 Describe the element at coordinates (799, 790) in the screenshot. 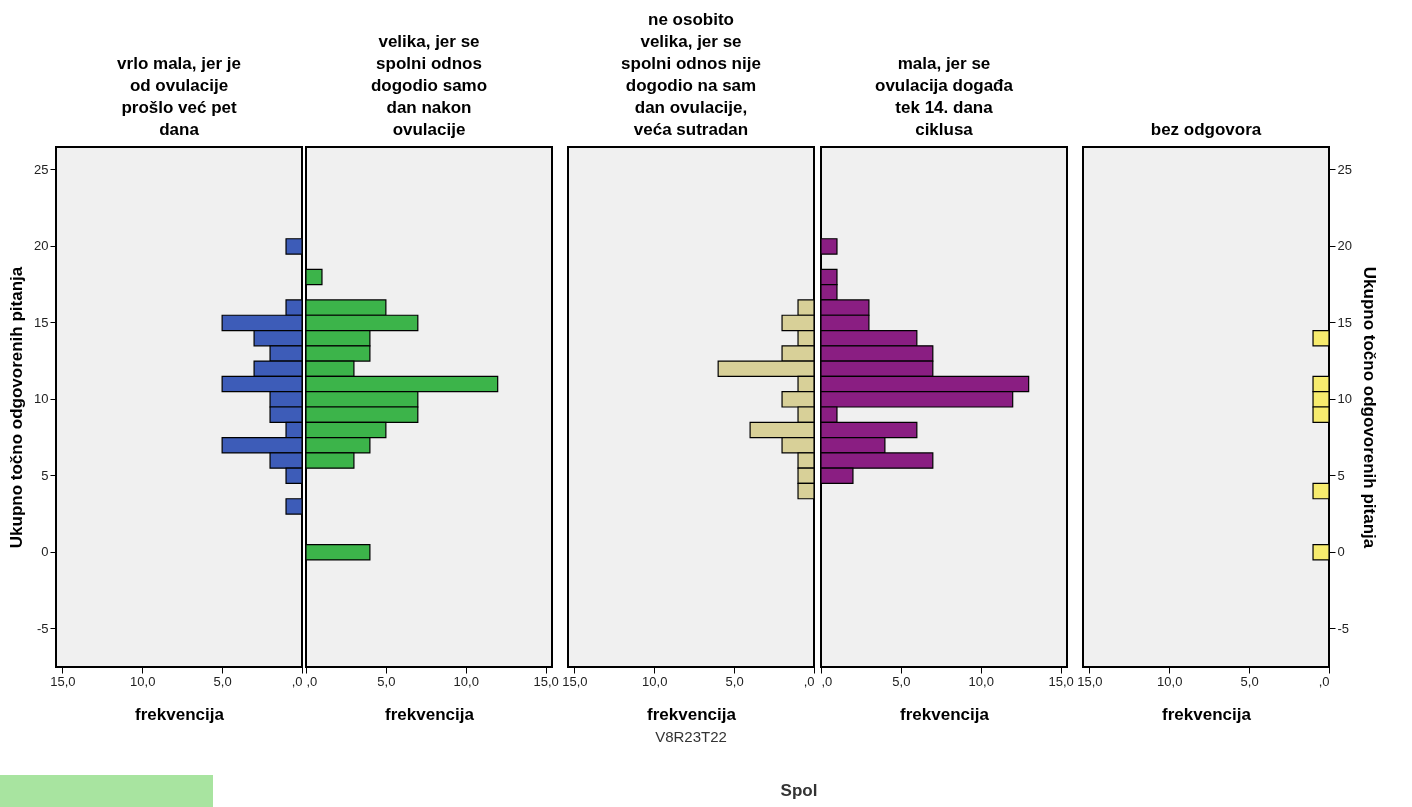

I see `text: Spol` at that location.